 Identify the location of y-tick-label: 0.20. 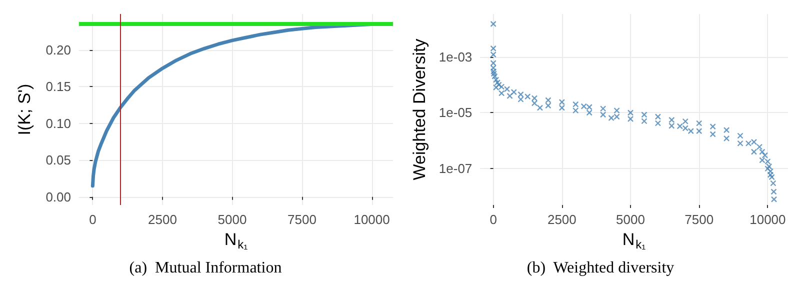
(58, 50).